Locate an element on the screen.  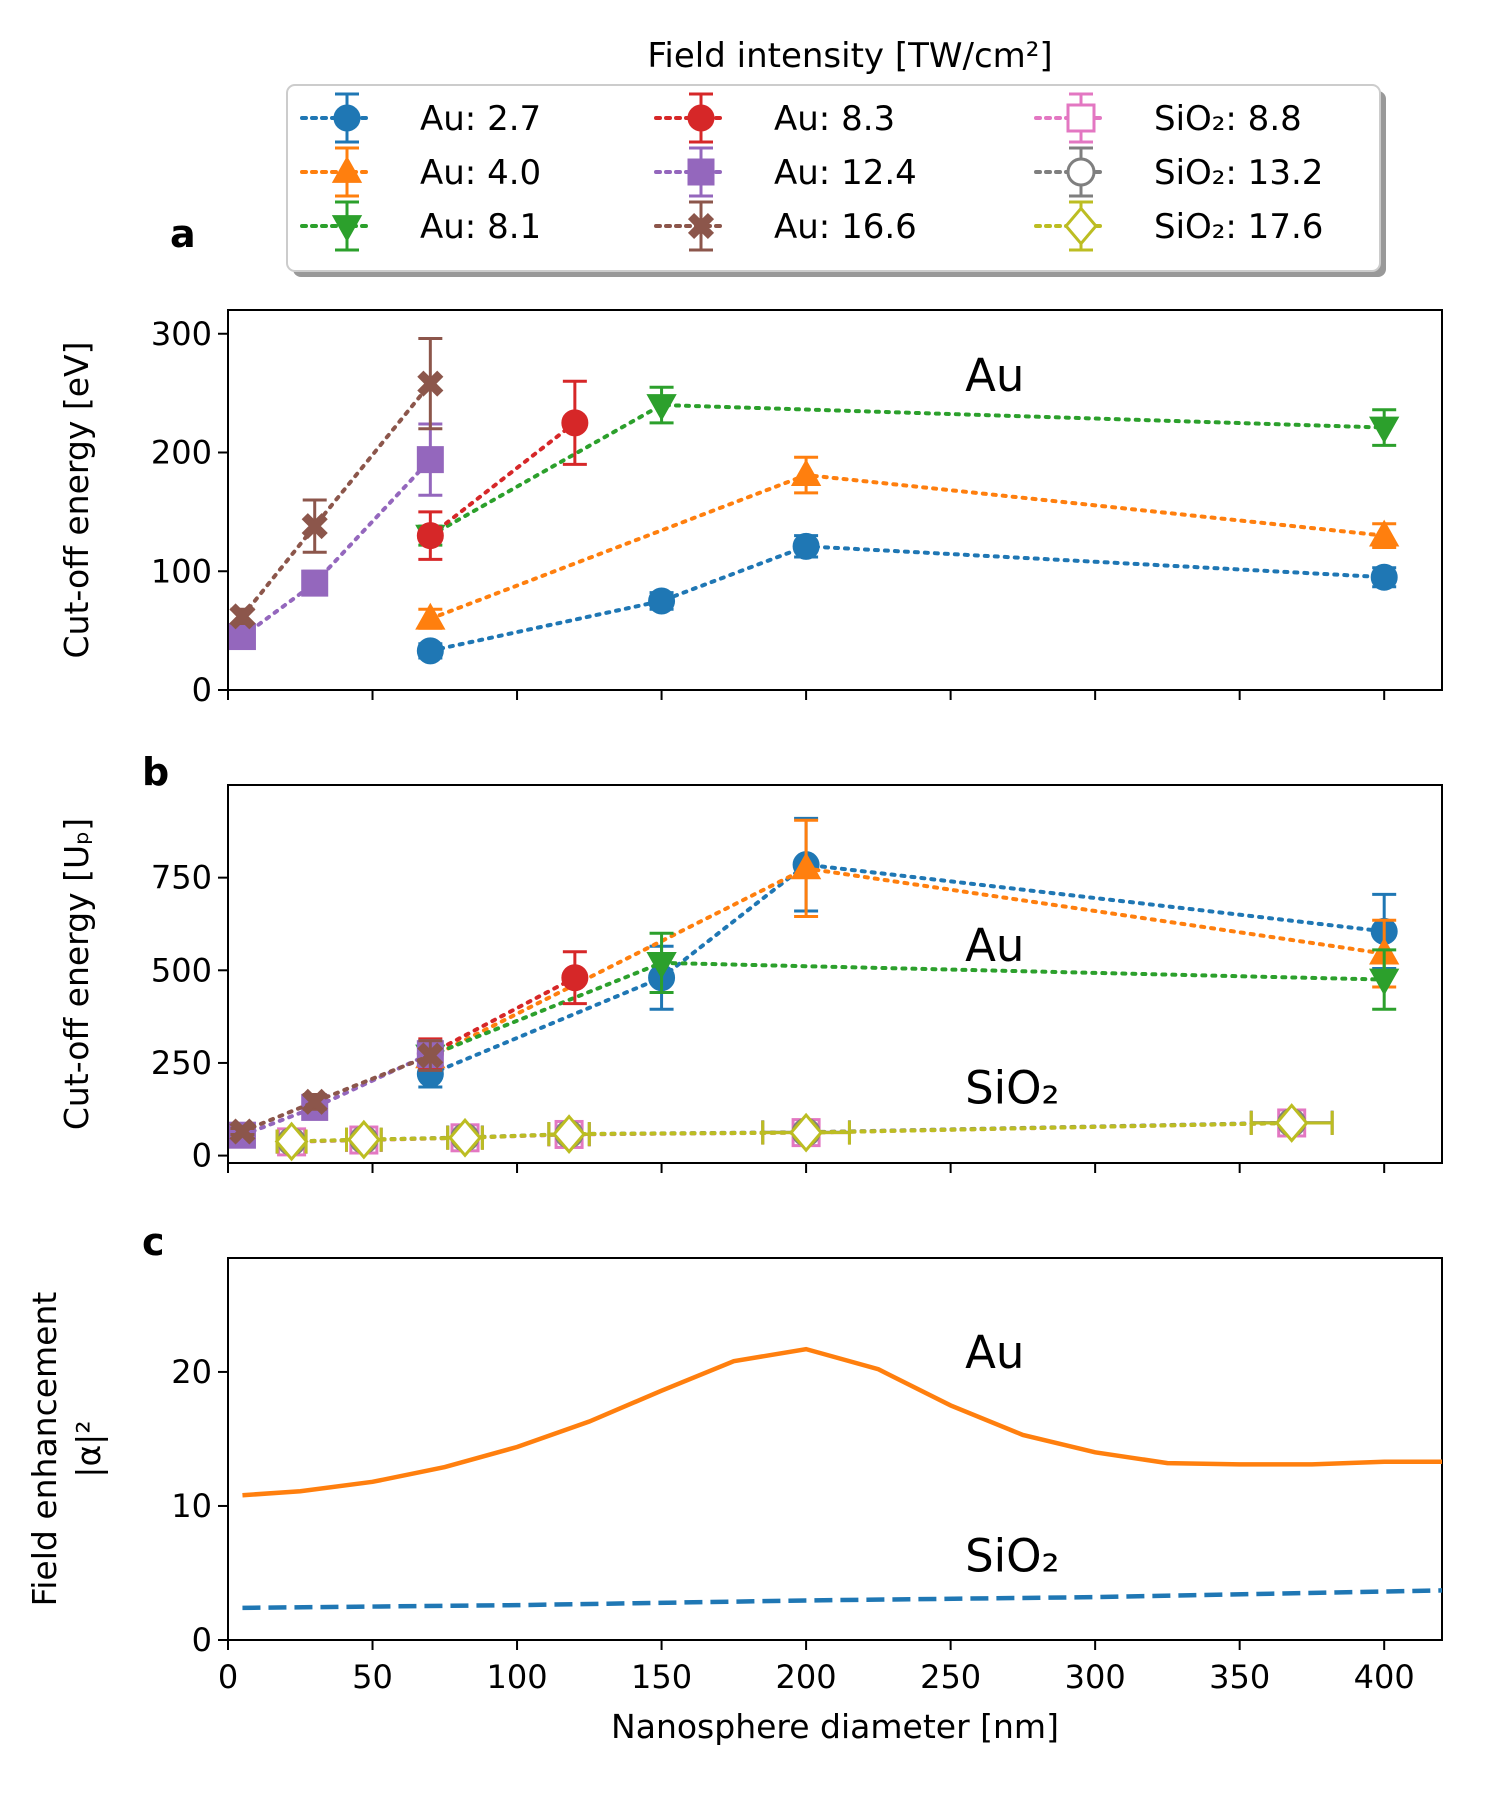
x-axis-label: Nanosphere diameter [nm] is located at coordinates (835, 1726).